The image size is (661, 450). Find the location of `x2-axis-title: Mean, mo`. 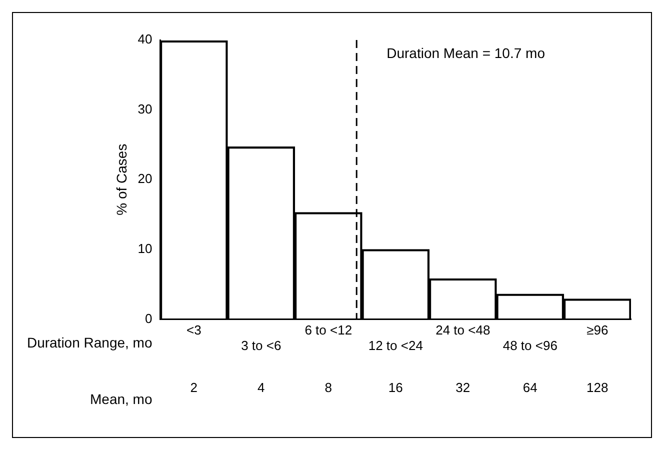

x2-axis-title: Mean, mo is located at coordinates (121, 398).